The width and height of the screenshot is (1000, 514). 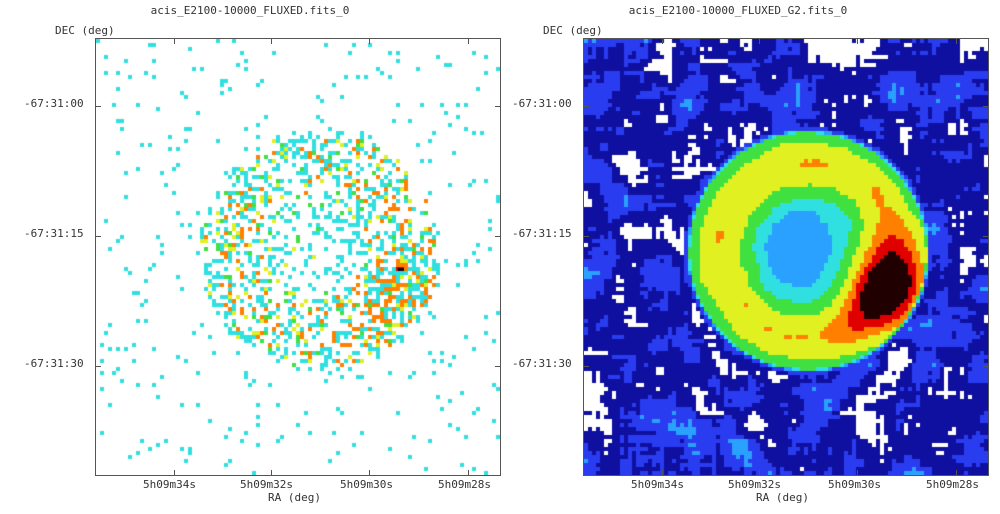 I want to click on panel-title: acis_E2100-10000_FLUXED.fits_0, so click(x=250, y=10).